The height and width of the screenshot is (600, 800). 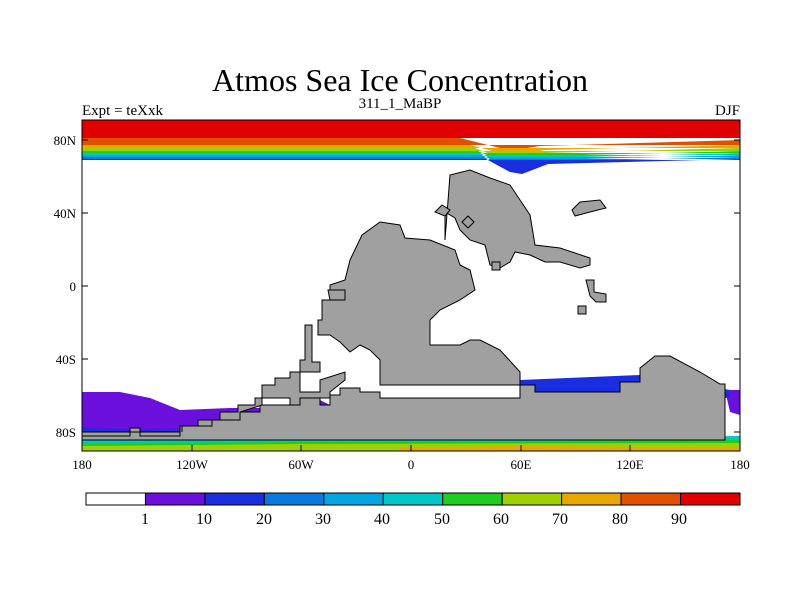 I want to click on plot-title: Atmos Sea Ice Concentration, so click(x=400, y=80).